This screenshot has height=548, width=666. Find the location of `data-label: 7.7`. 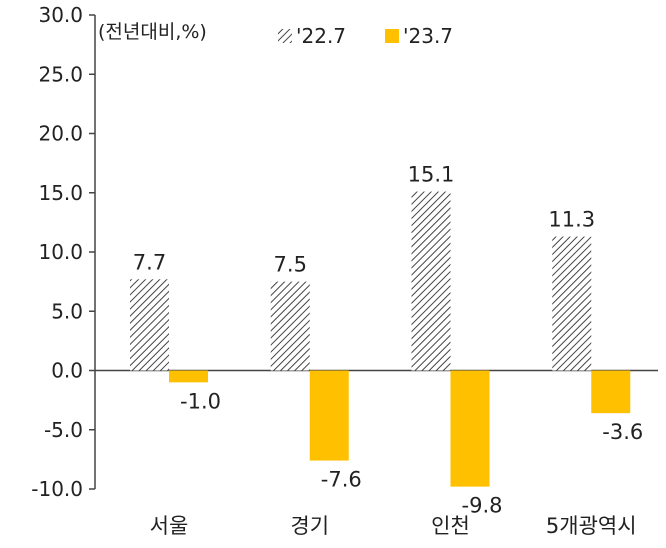

data-label: 7.7 is located at coordinates (149, 262).